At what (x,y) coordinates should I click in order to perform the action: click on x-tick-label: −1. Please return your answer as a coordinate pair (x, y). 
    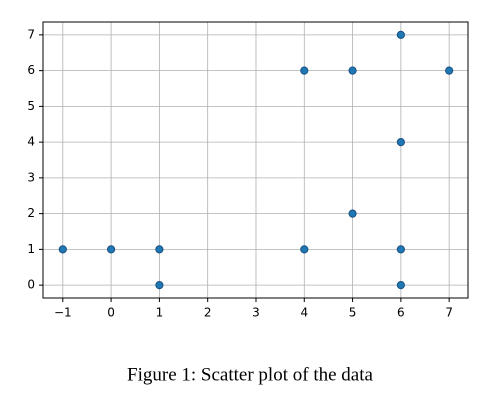
    Looking at the image, I should click on (63, 313).